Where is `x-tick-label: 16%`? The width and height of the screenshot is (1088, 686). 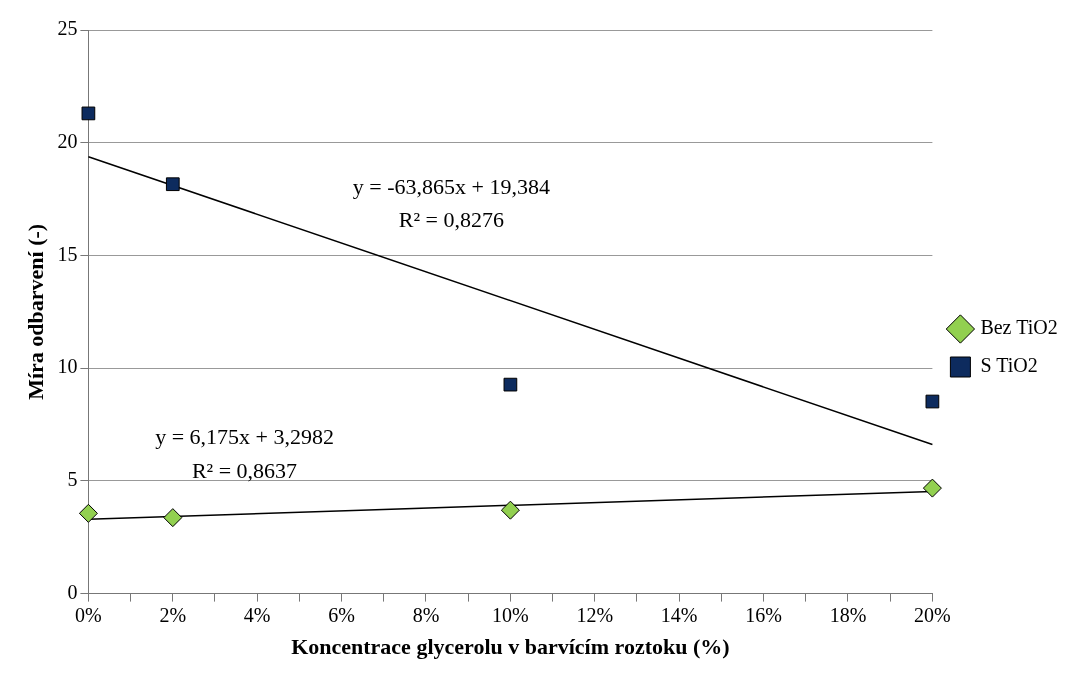
x-tick-label: 16% is located at coordinates (763, 614).